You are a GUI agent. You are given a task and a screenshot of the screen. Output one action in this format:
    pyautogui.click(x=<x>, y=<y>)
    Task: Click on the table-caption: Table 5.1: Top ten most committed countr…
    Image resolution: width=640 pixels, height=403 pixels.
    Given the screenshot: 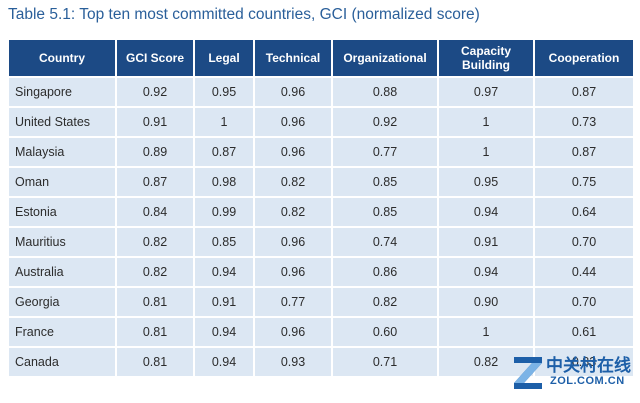 What is the action you would take?
    pyautogui.click(x=244, y=14)
    